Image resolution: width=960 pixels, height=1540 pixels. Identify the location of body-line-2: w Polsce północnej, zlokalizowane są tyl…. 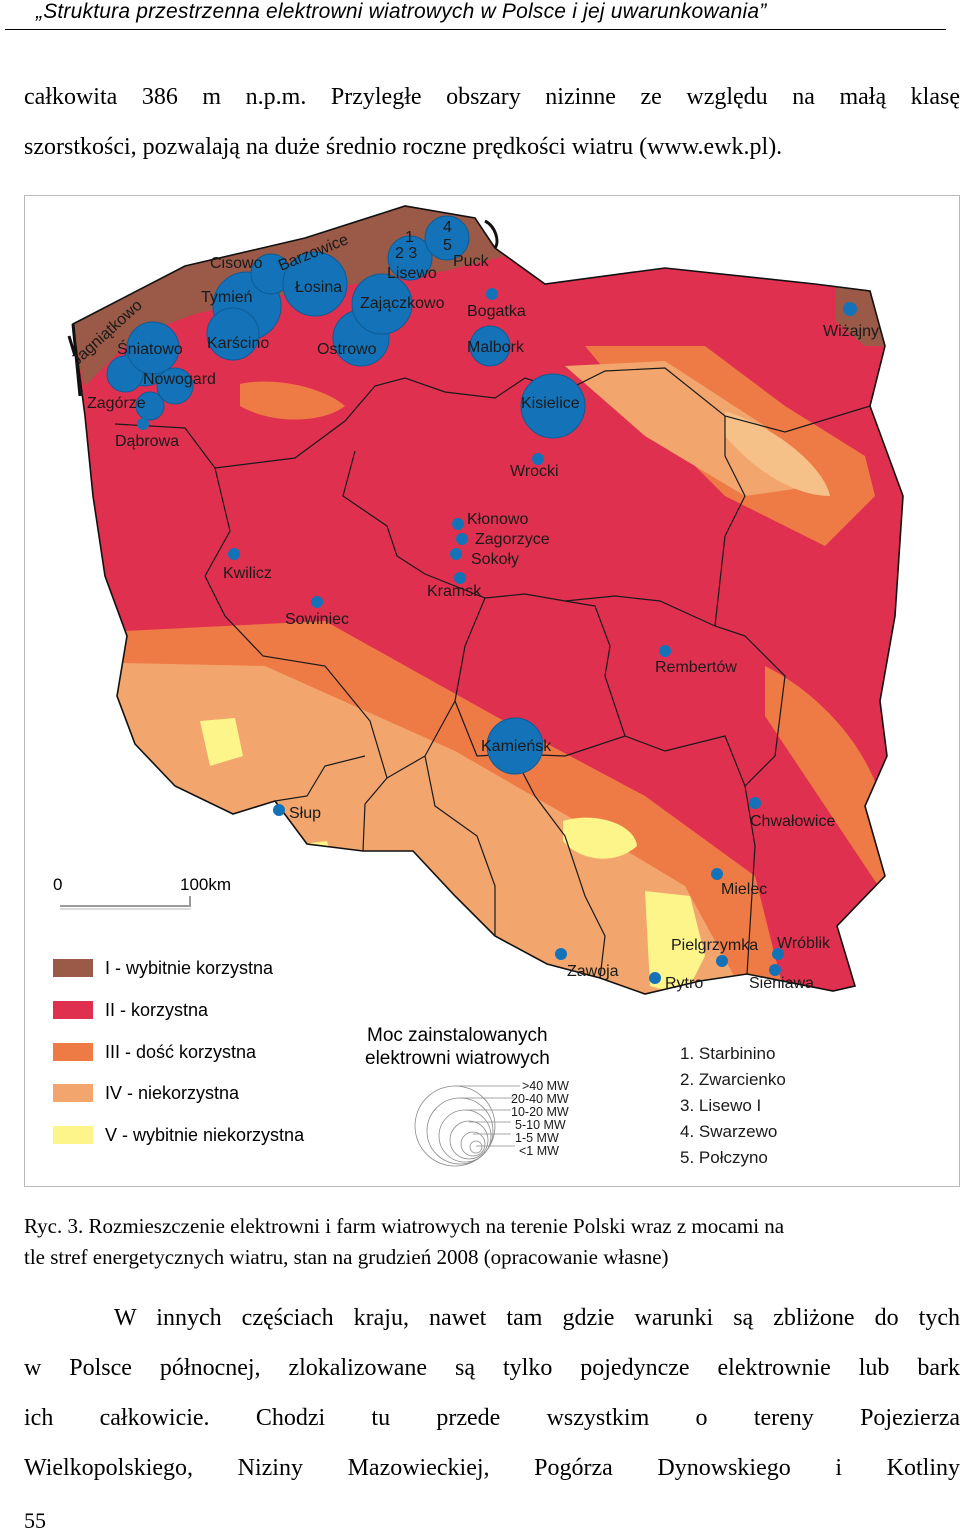
(492, 1368).